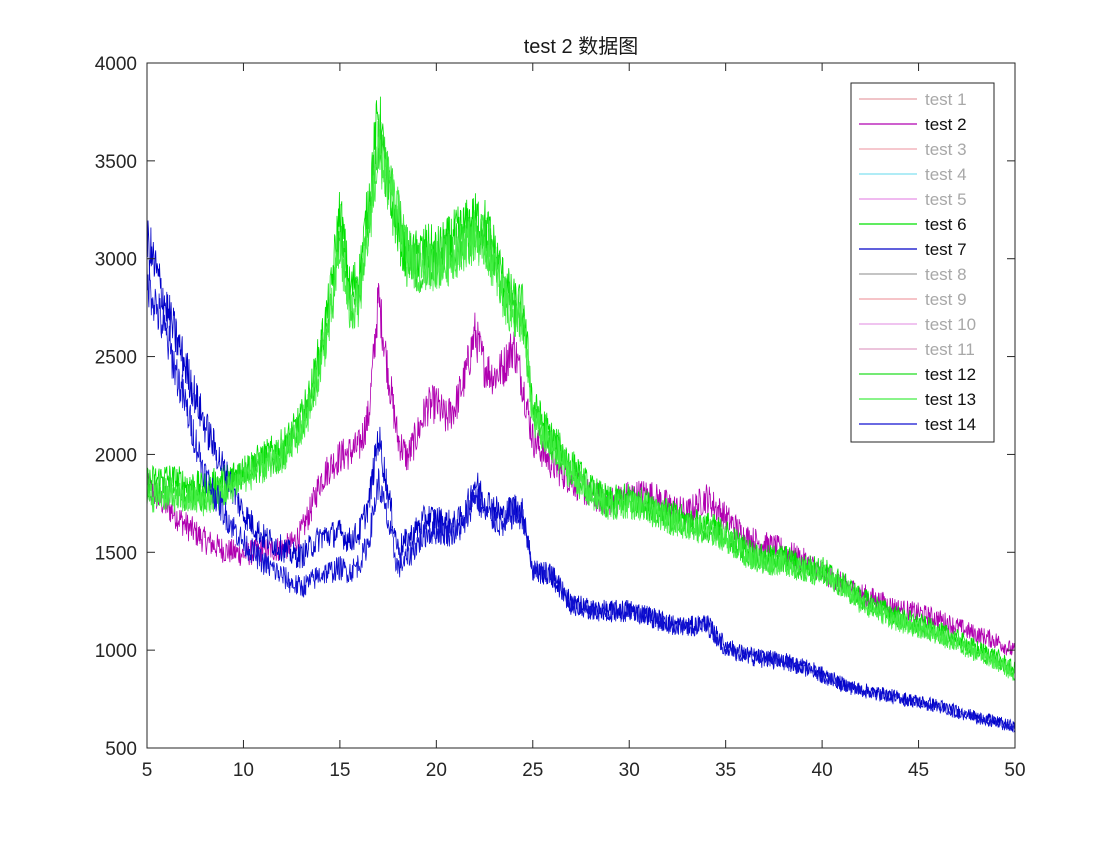 The width and height of the screenshot is (1120, 845). What do you see at coordinates (950, 399) in the screenshot?
I see `legend-entry-label: test 13` at bounding box center [950, 399].